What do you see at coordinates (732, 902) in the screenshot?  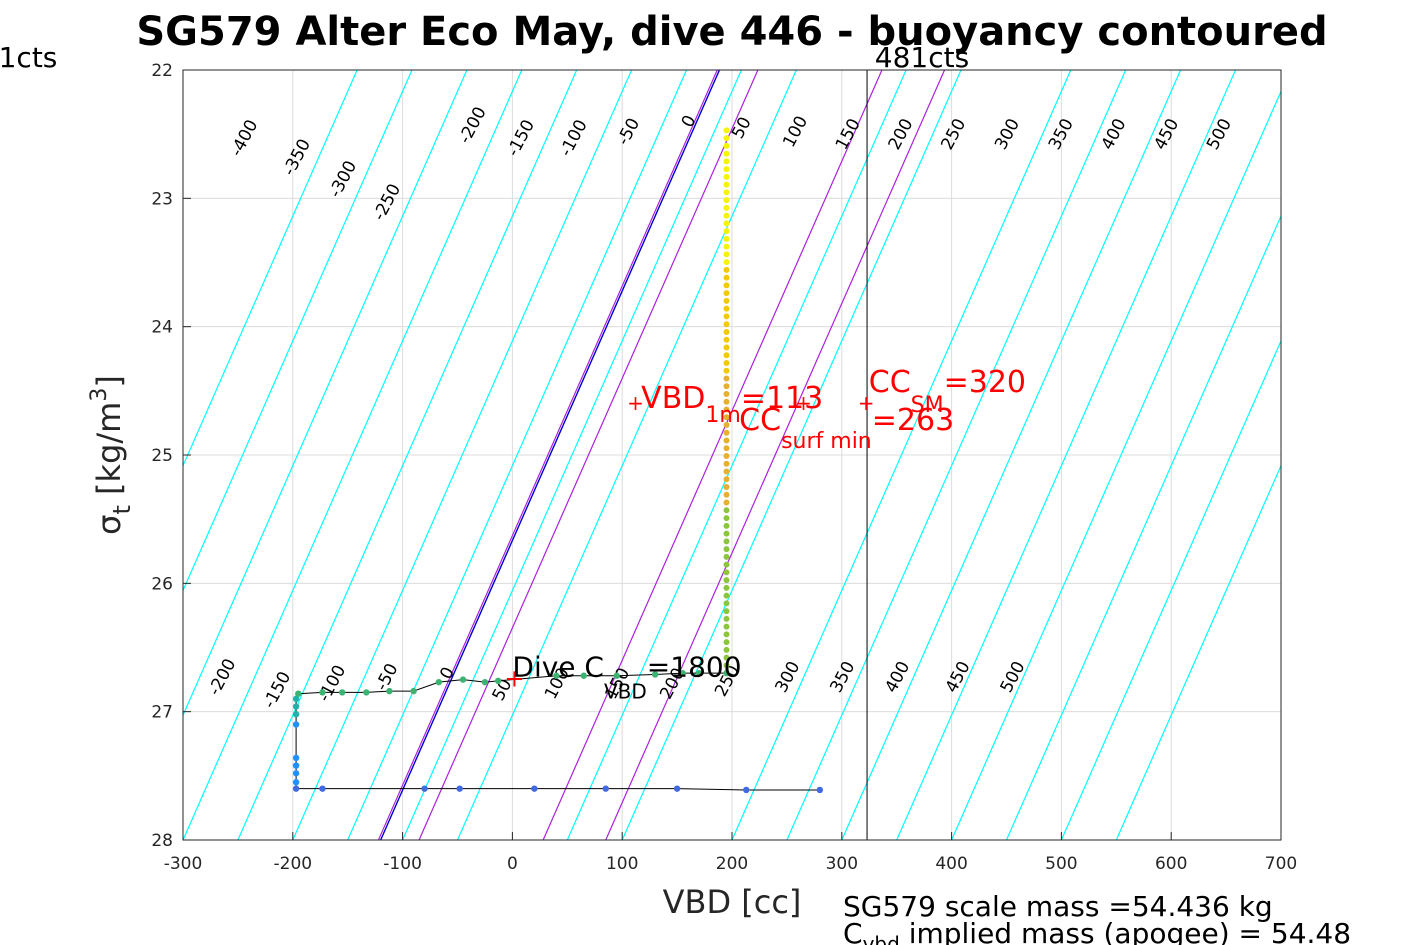 I see `x-axis-label: VBD [cc]` at bounding box center [732, 902].